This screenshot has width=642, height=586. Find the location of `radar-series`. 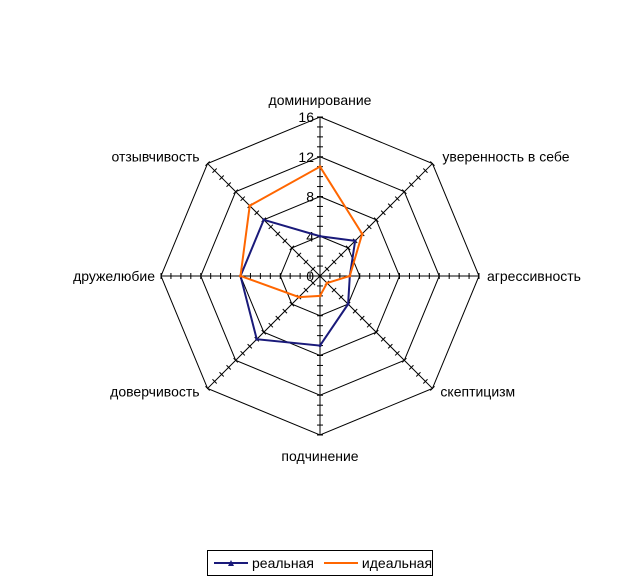

radar-series is located at coordinates (301, 256).